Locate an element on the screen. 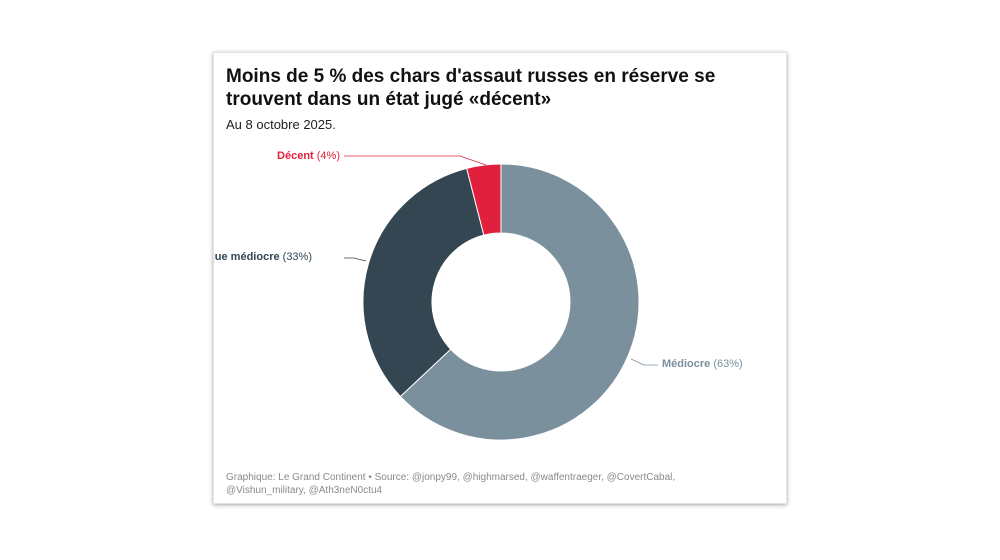  slice-label: Décent (4%) is located at coordinates (308, 156).